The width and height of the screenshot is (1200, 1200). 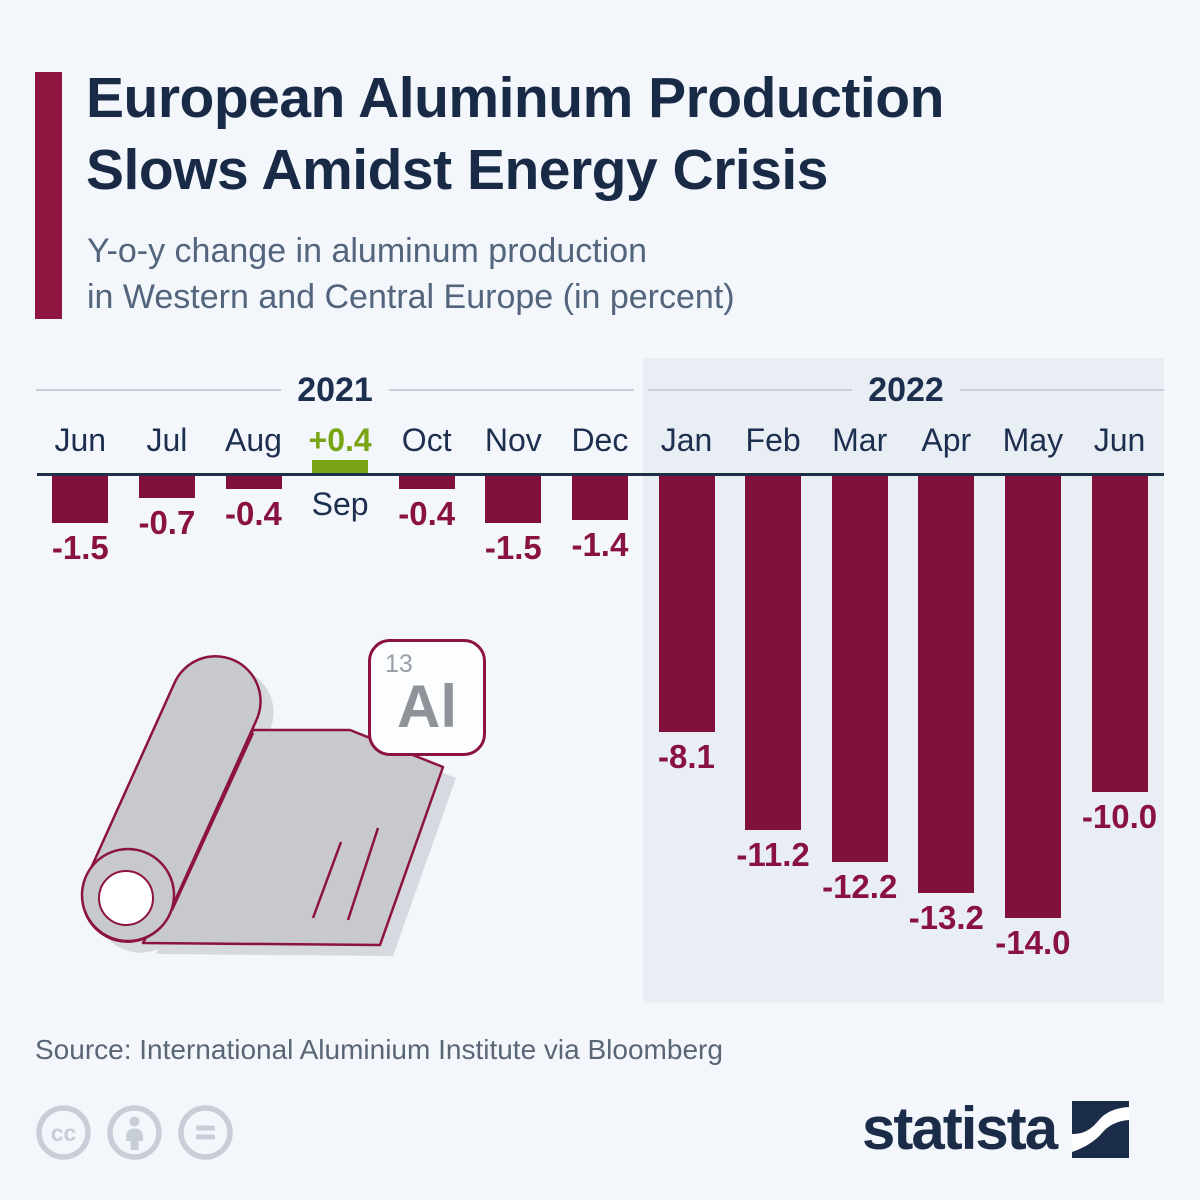 I want to click on month-label-2021-sep: +0.4, so click(x=340, y=440).